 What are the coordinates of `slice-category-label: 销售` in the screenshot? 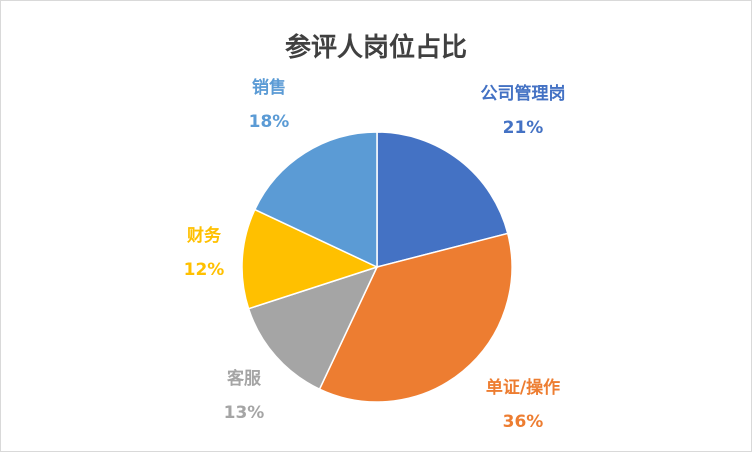 It's located at (269, 87).